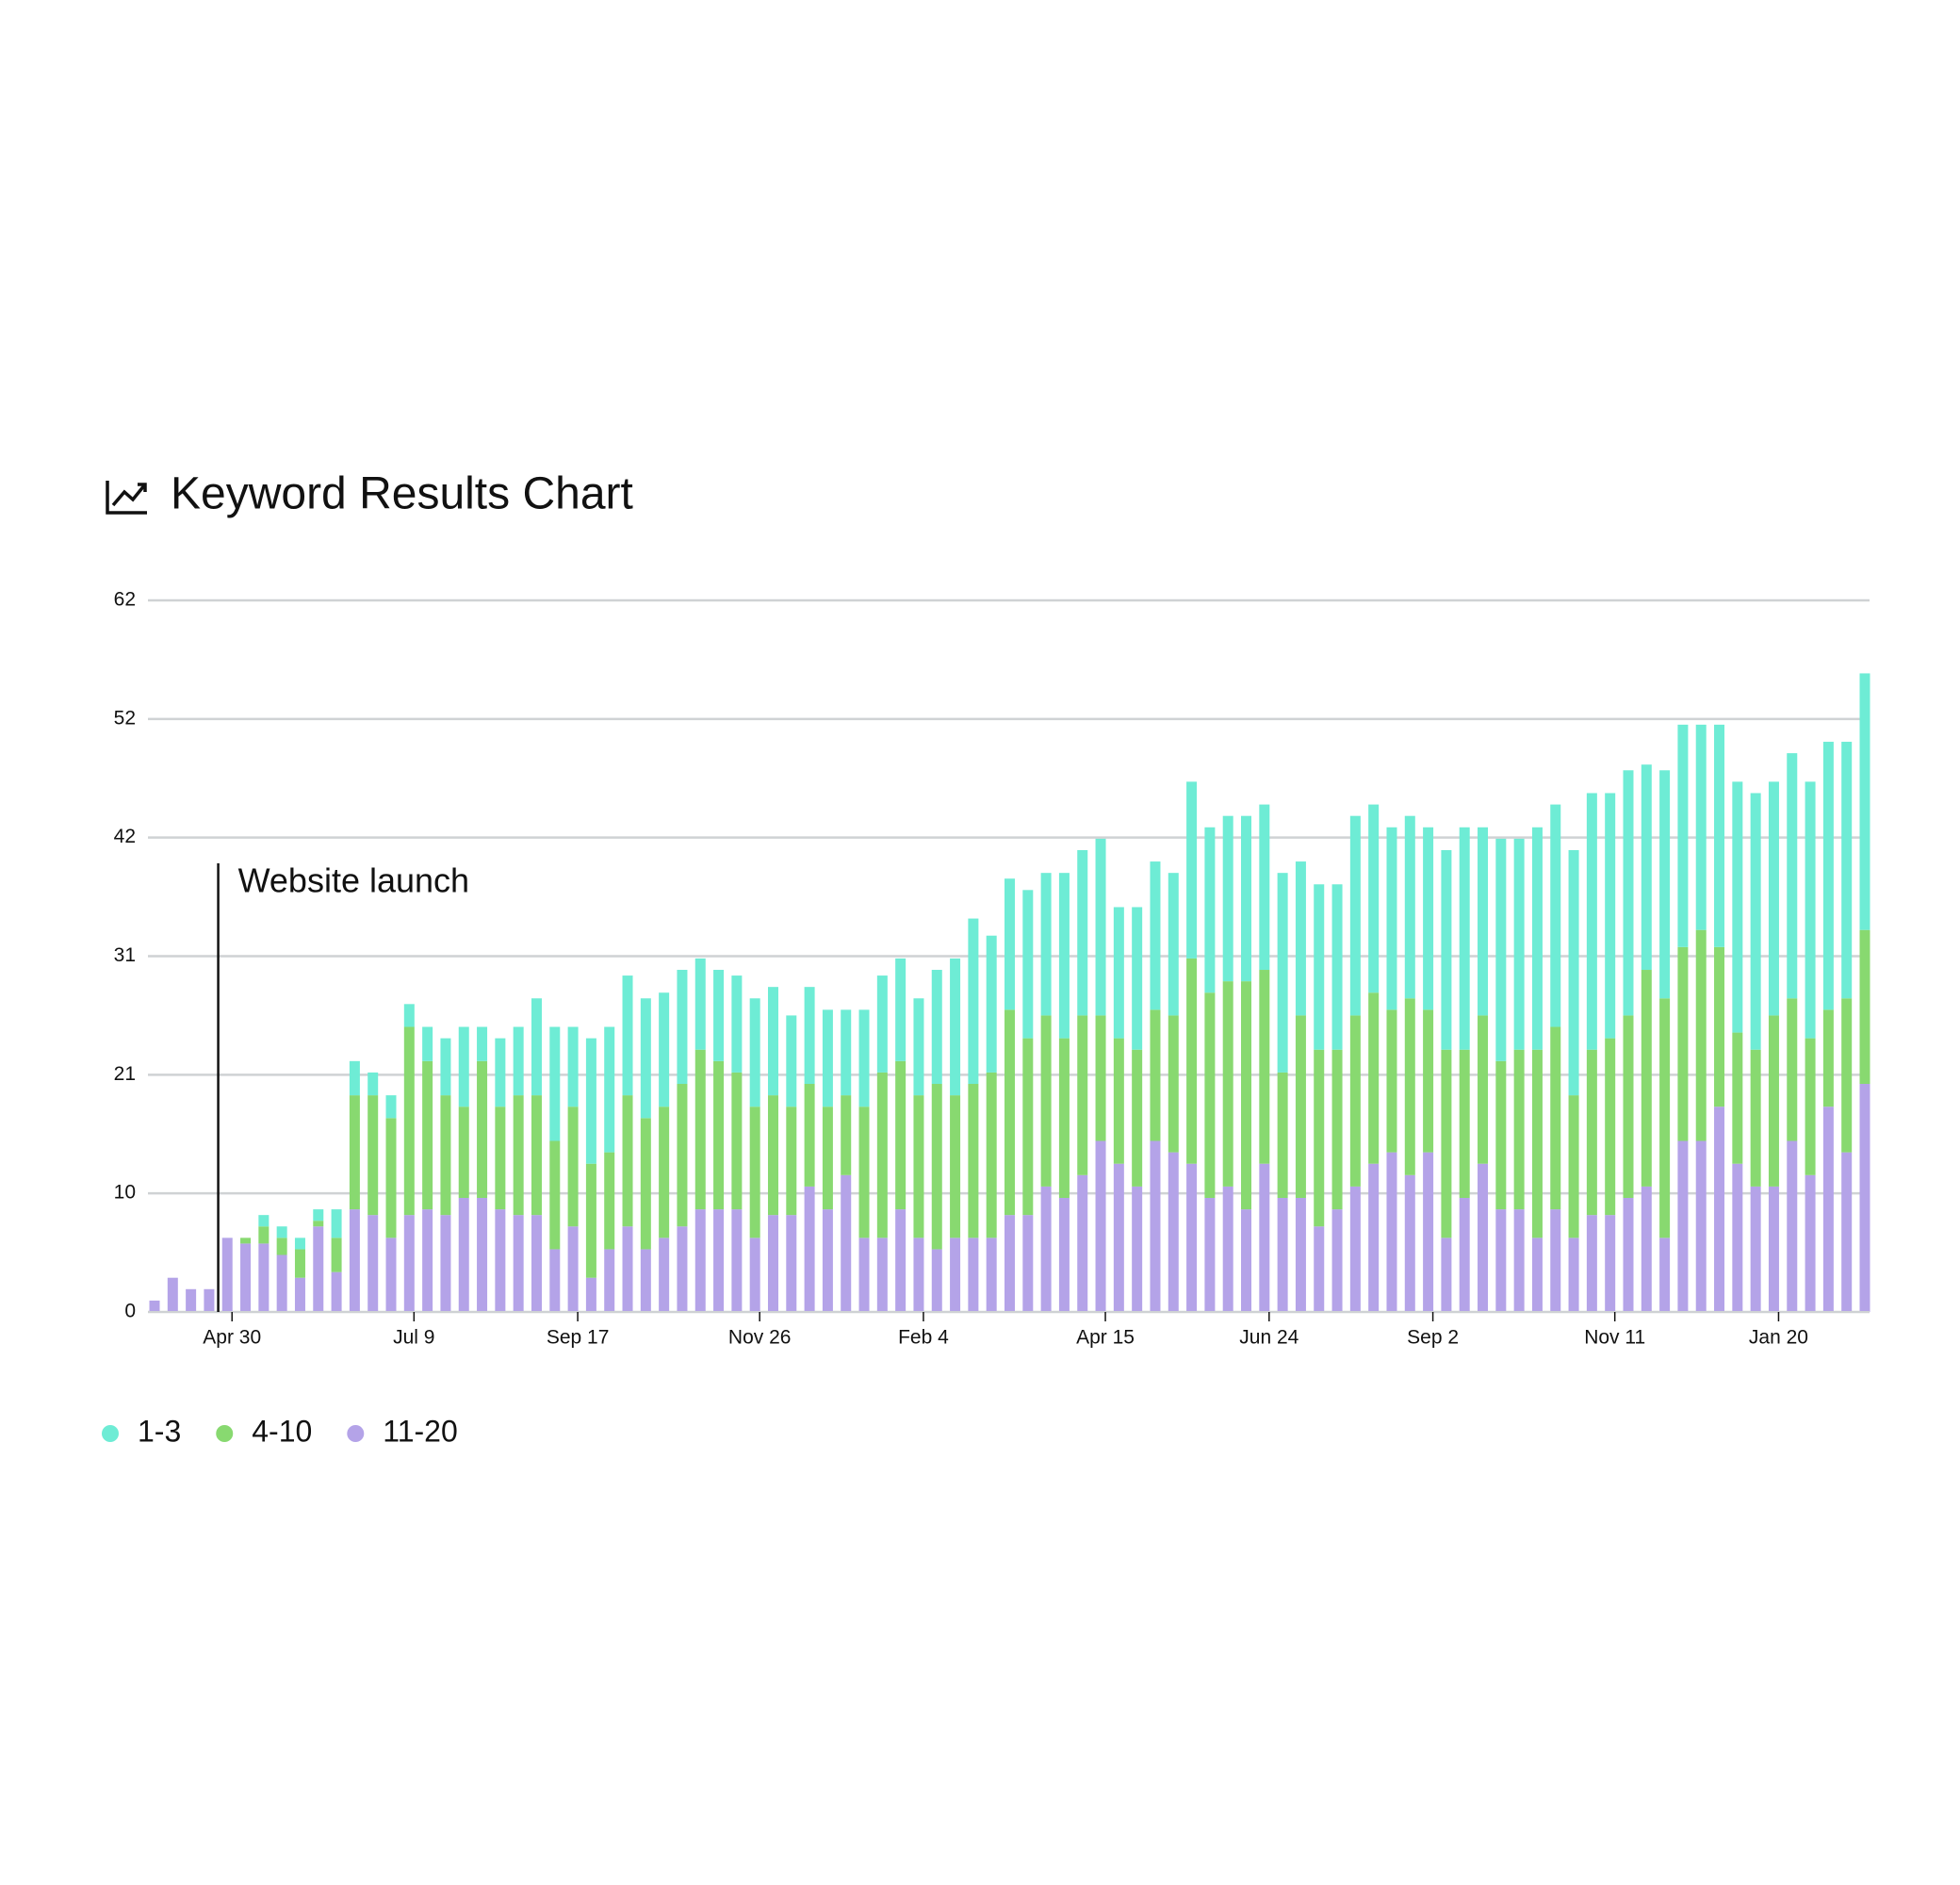  Describe the element at coordinates (402, 494) in the screenshot. I see `chart-title: Keyword Results Chart` at that location.